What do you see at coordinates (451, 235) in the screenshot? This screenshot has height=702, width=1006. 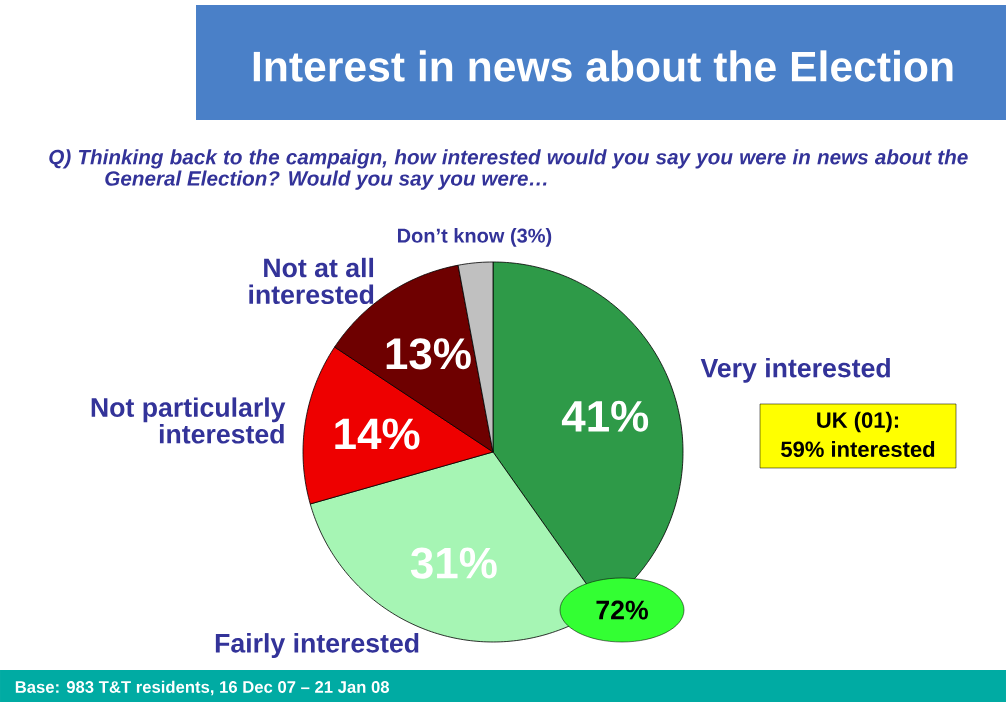 I see `slice-label: Don’t know` at bounding box center [451, 235].